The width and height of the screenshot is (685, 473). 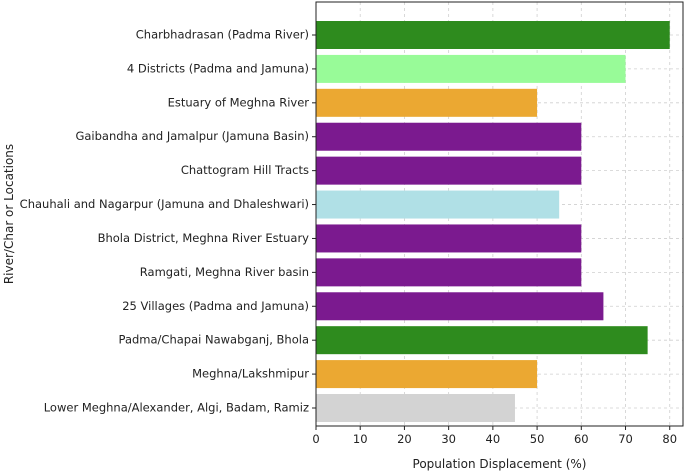 I want to click on y-tick-label: Gaibandha and Jamalpur (Jamuna Basin), so click(x=192, y=136).